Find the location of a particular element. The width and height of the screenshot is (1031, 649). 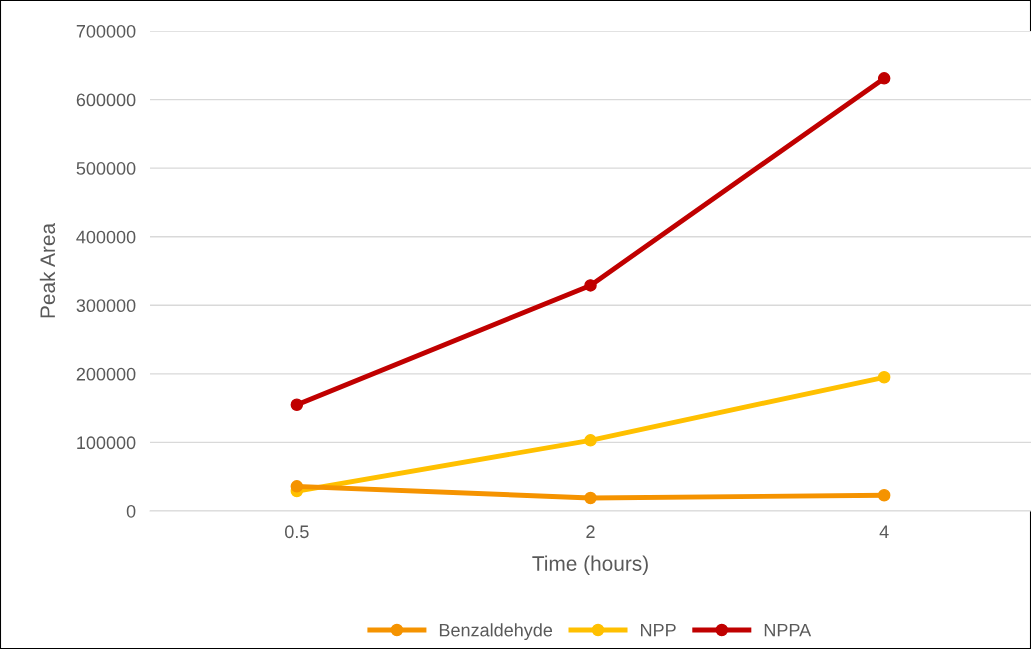

y-tick-label: 200000 is located at coordinates (106, 374).